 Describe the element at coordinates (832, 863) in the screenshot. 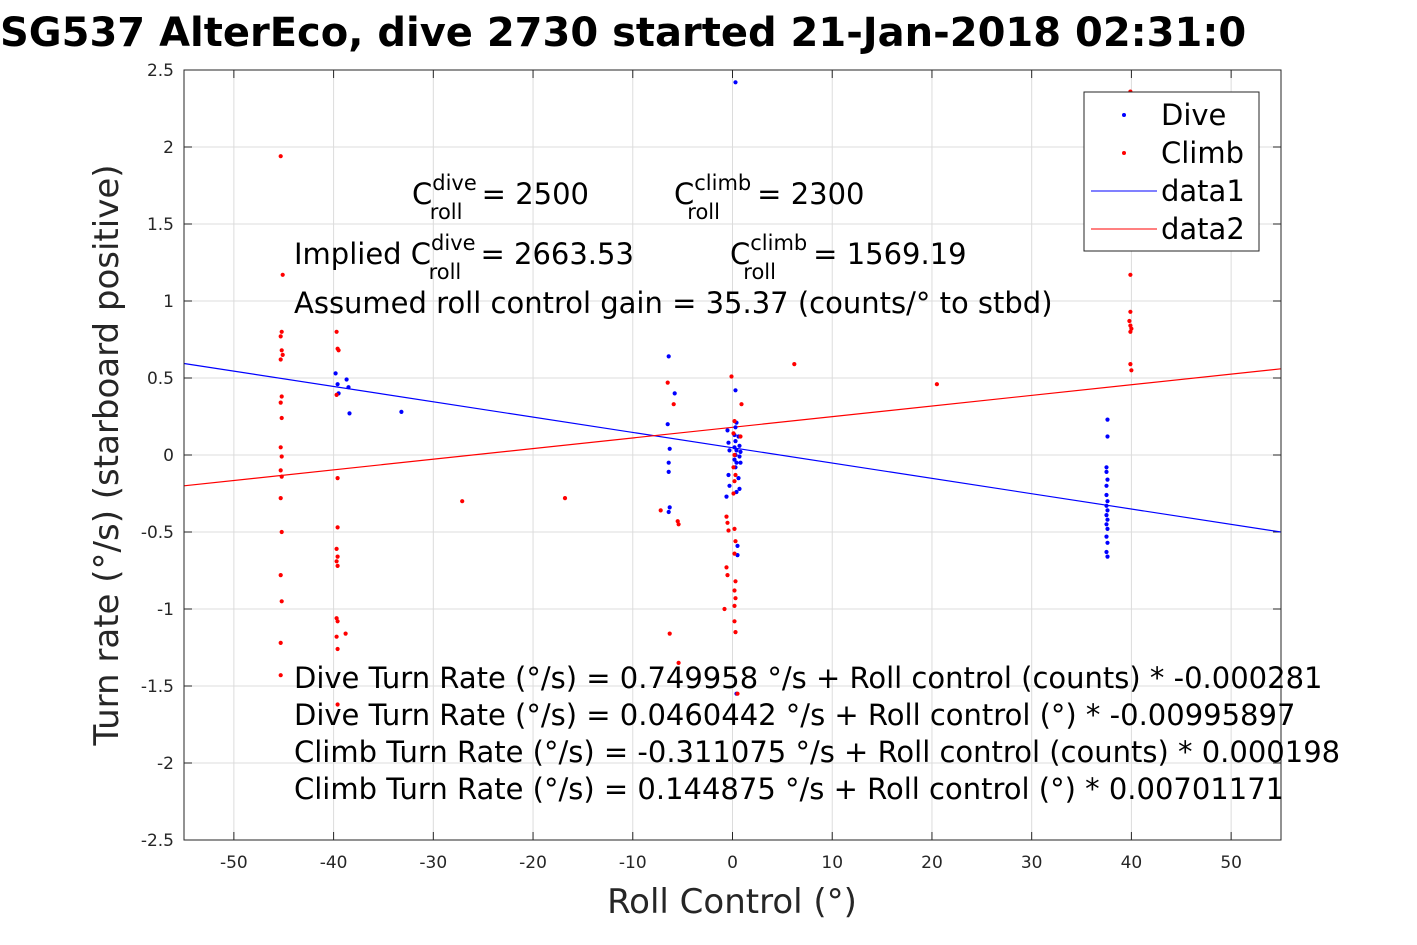

I see `x-tick-label: 10` at that location.